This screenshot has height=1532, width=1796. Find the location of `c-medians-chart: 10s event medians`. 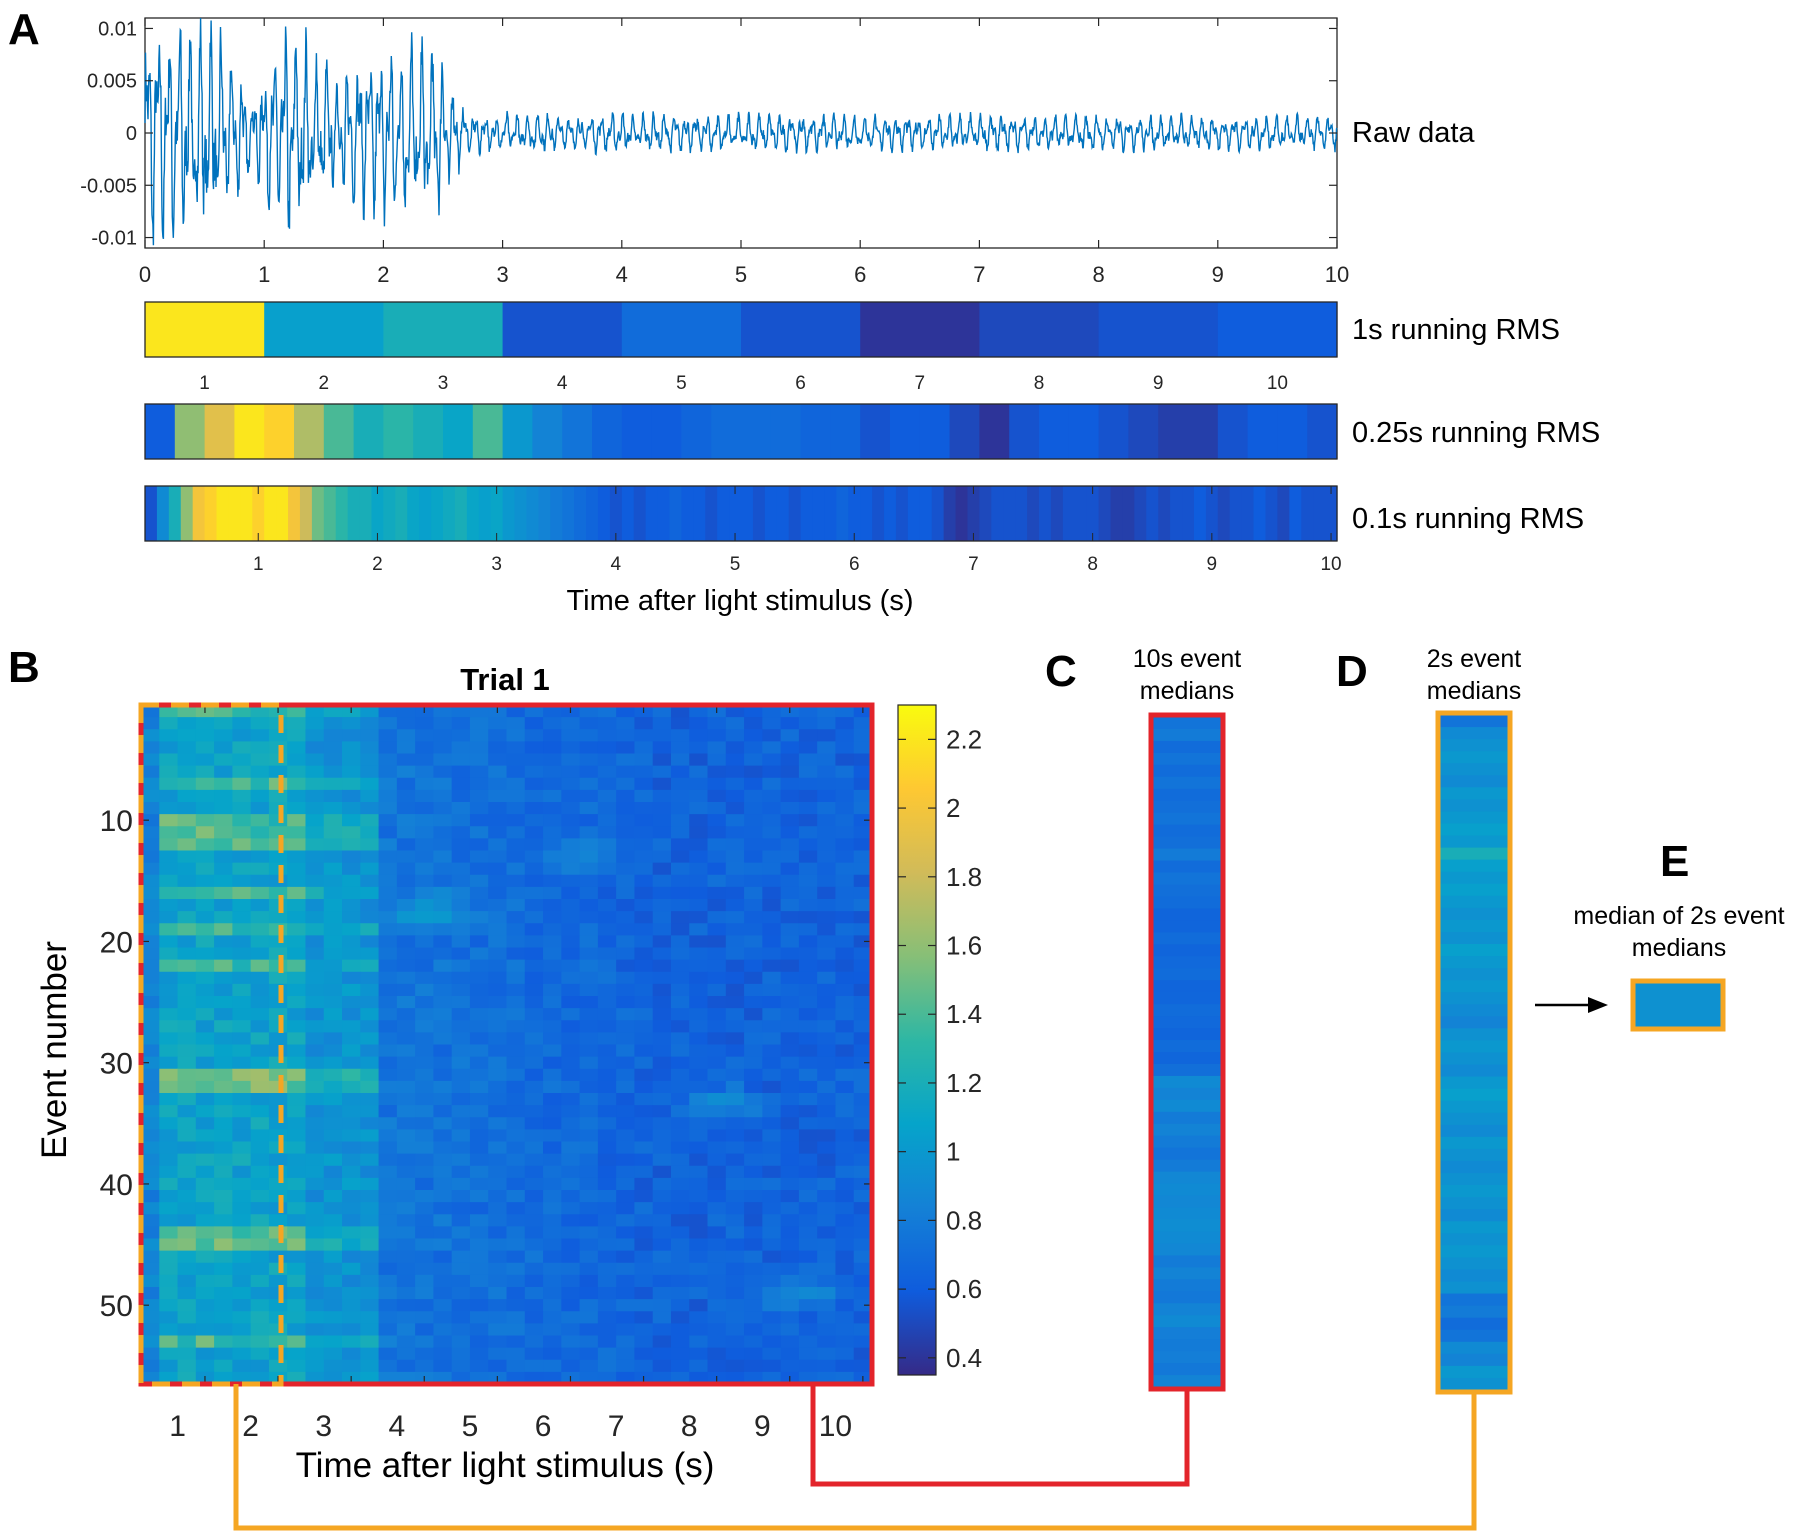

c-medians-chart: 10s event medians is located at coordinates (1187, 1018).